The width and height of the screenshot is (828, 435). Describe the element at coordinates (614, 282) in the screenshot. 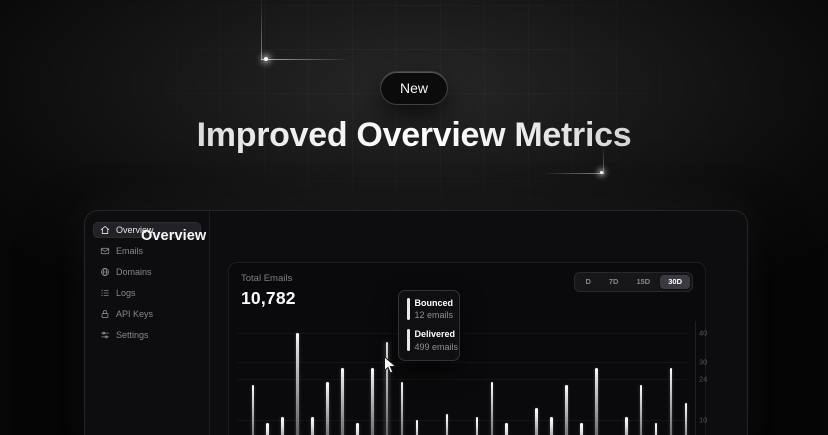

I see `range-option-7d: 7D` at that location.